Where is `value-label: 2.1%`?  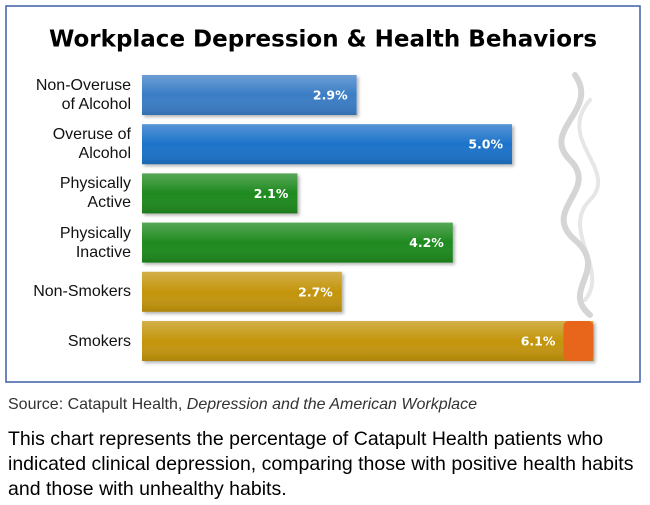 value-label: 2.1% is located at coordinates (271, 193).